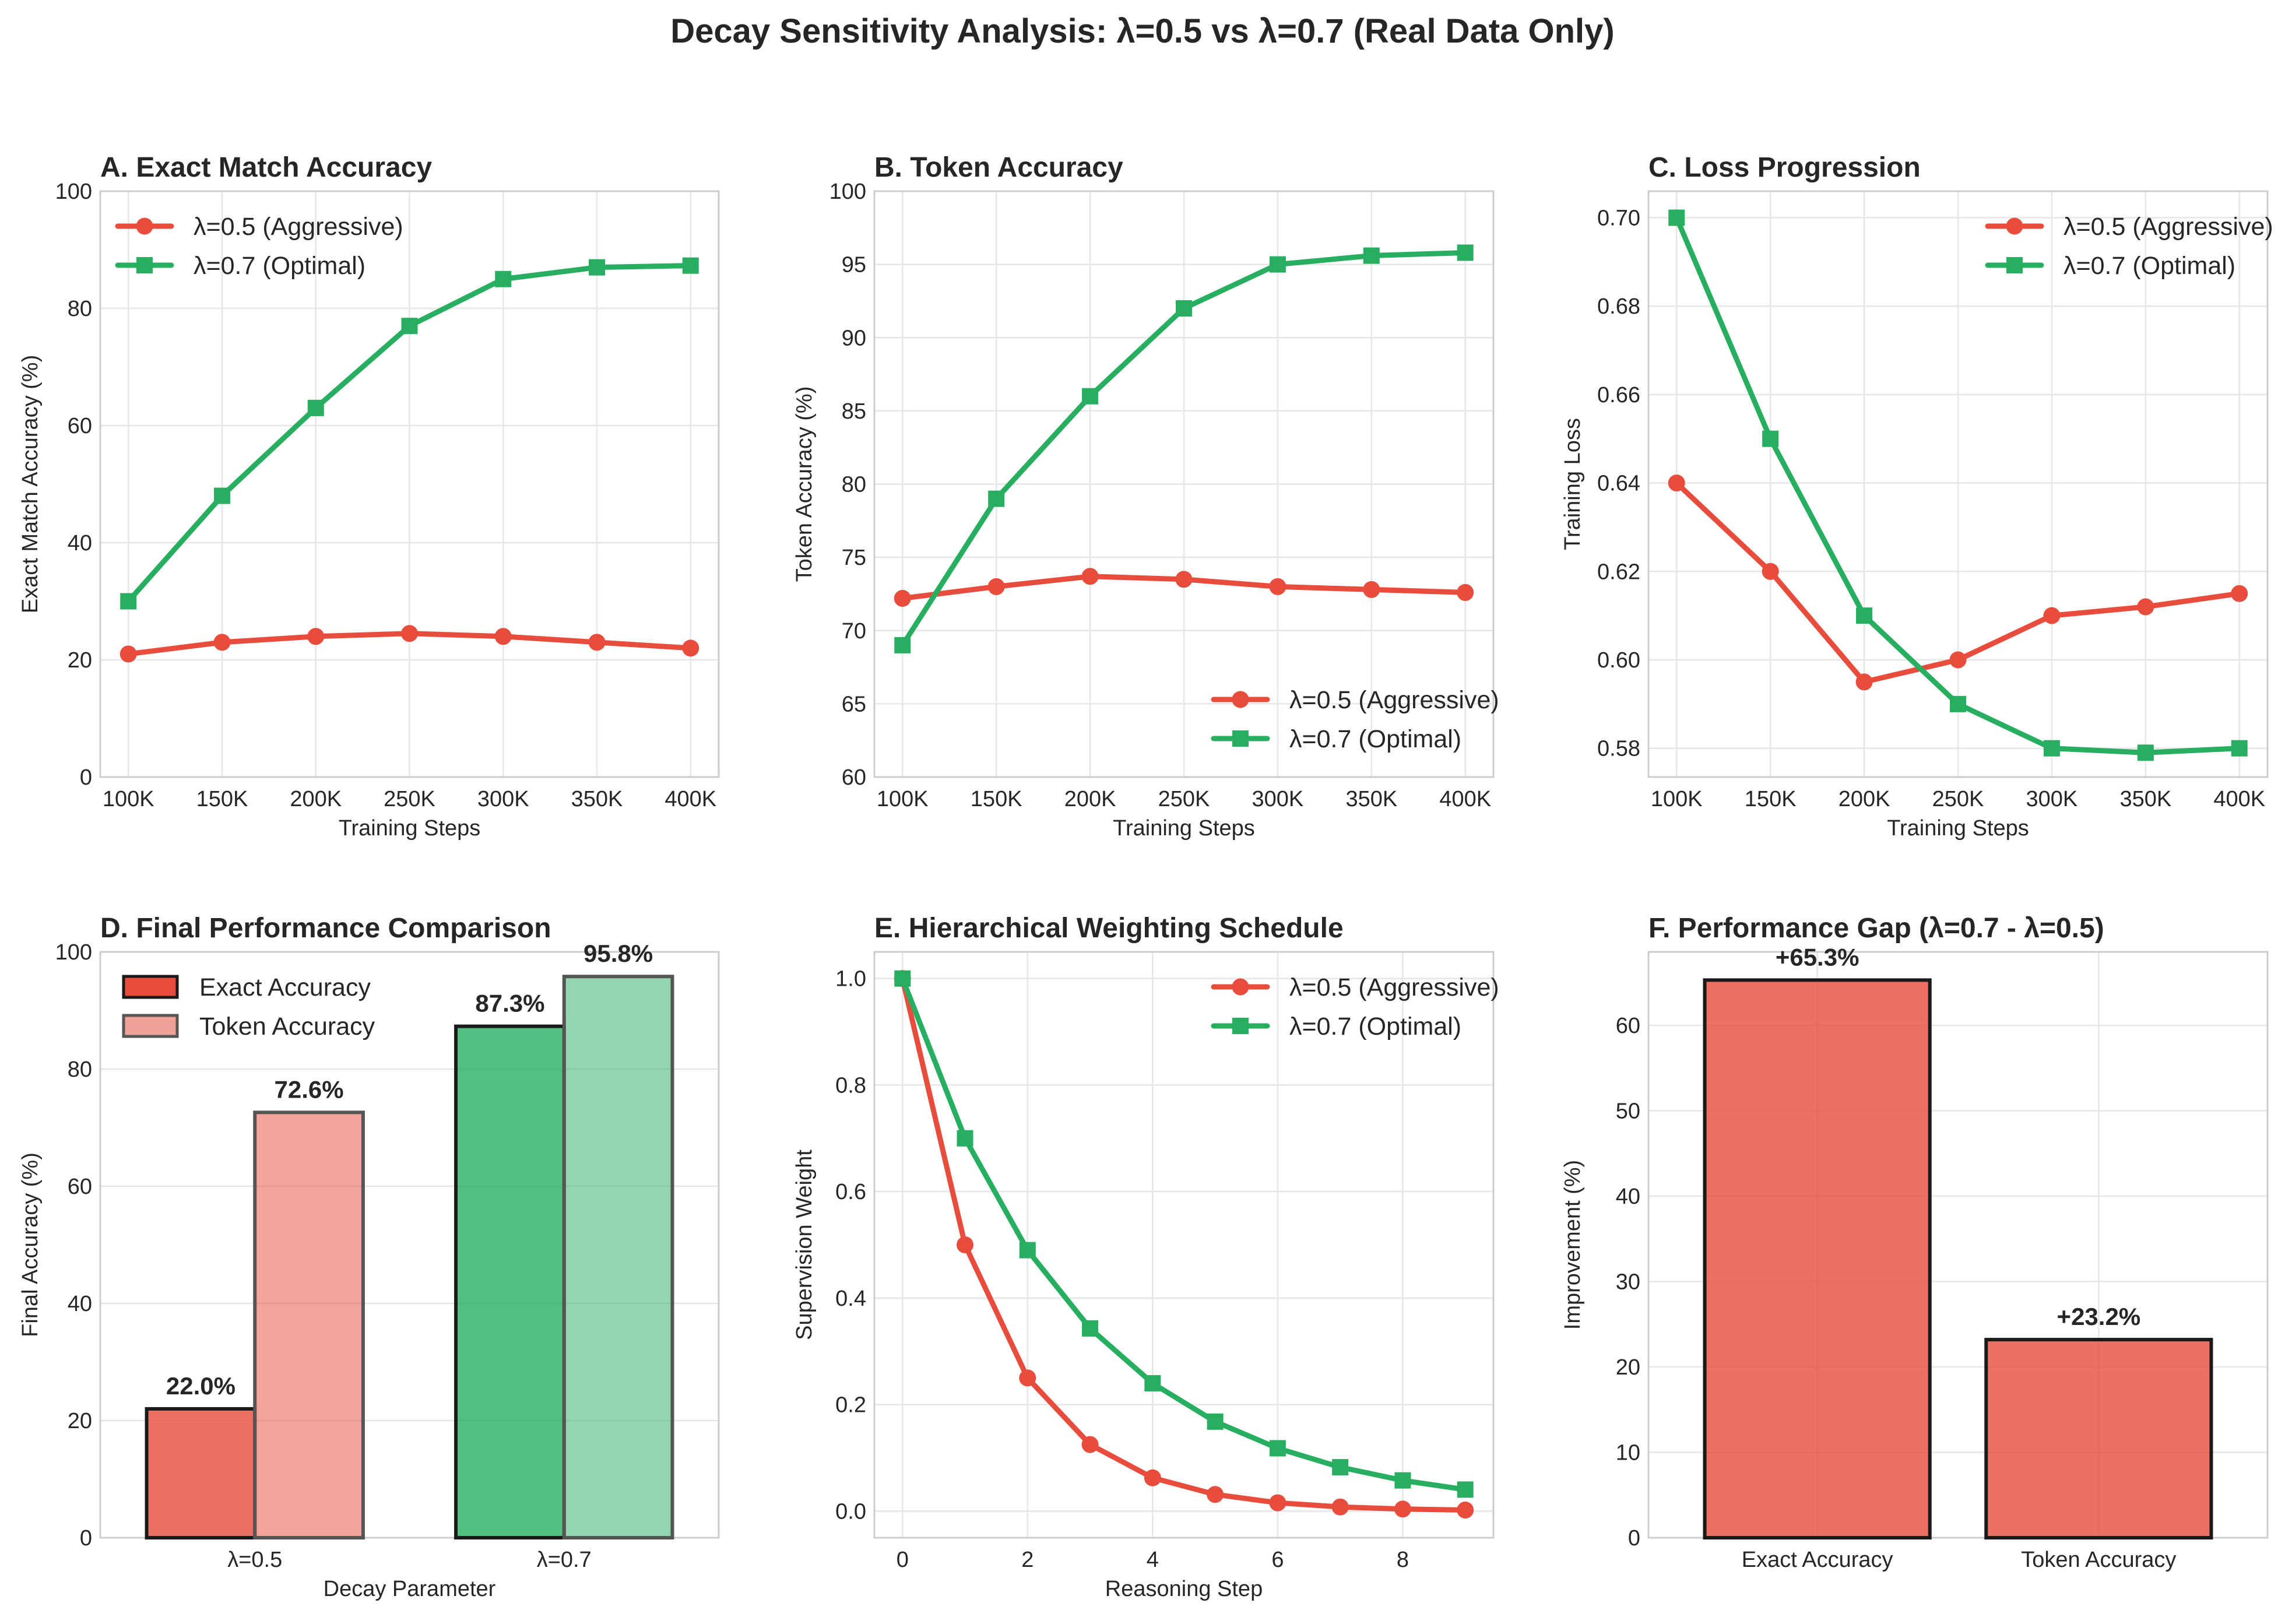 Image resolution: width=2285 pixels, height=1624 pixels. Describe the element at coordinates (31, 1244) in the screenshot. I see `y-axis-label: Final Accuracy (%)` at that location.